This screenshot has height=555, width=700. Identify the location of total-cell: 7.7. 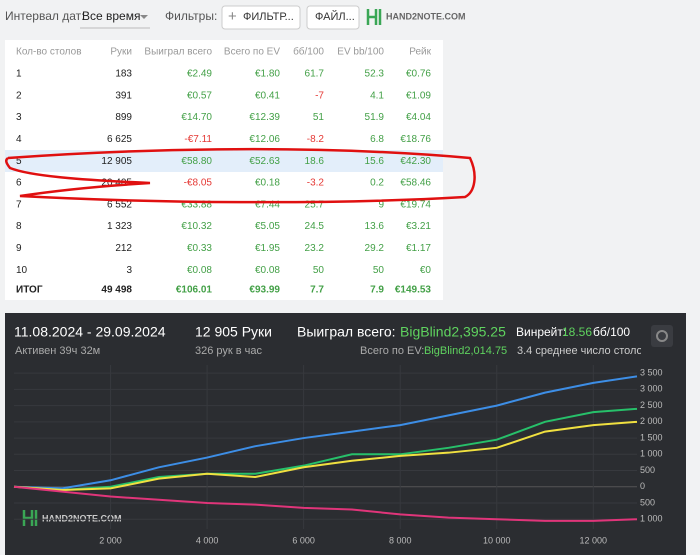
(317, 290).